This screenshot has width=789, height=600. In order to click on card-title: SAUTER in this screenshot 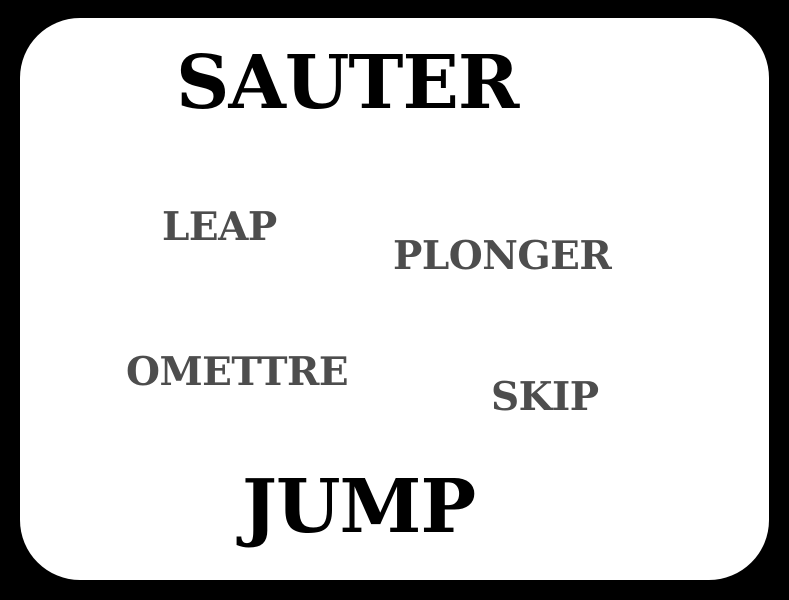, I will do `click(347, 83)`.